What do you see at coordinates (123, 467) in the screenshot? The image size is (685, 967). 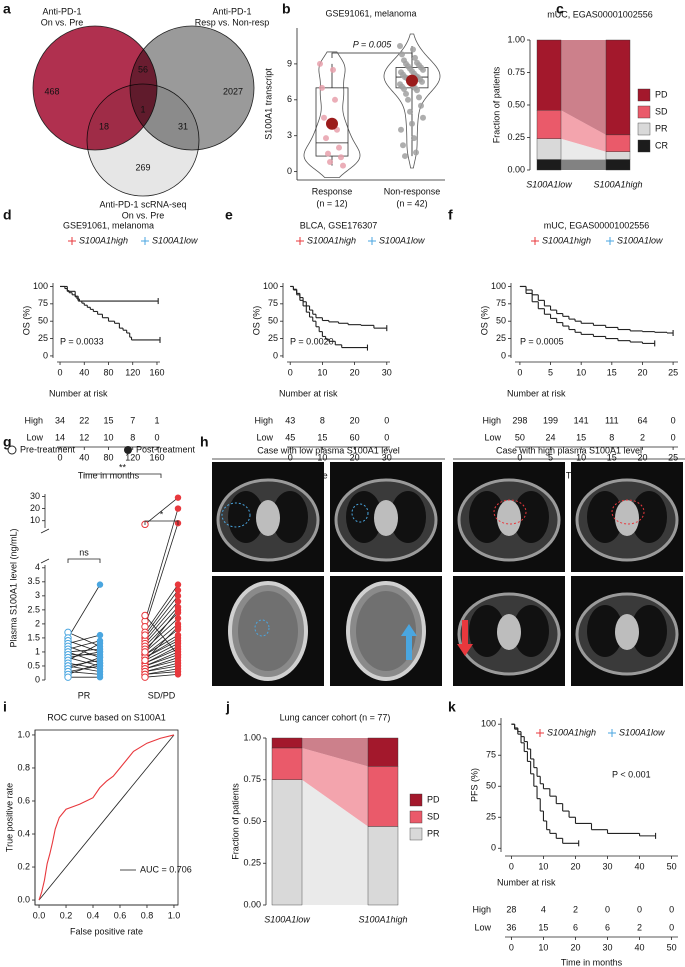 I see `significance-label: **` at bounding box center [123, 467].